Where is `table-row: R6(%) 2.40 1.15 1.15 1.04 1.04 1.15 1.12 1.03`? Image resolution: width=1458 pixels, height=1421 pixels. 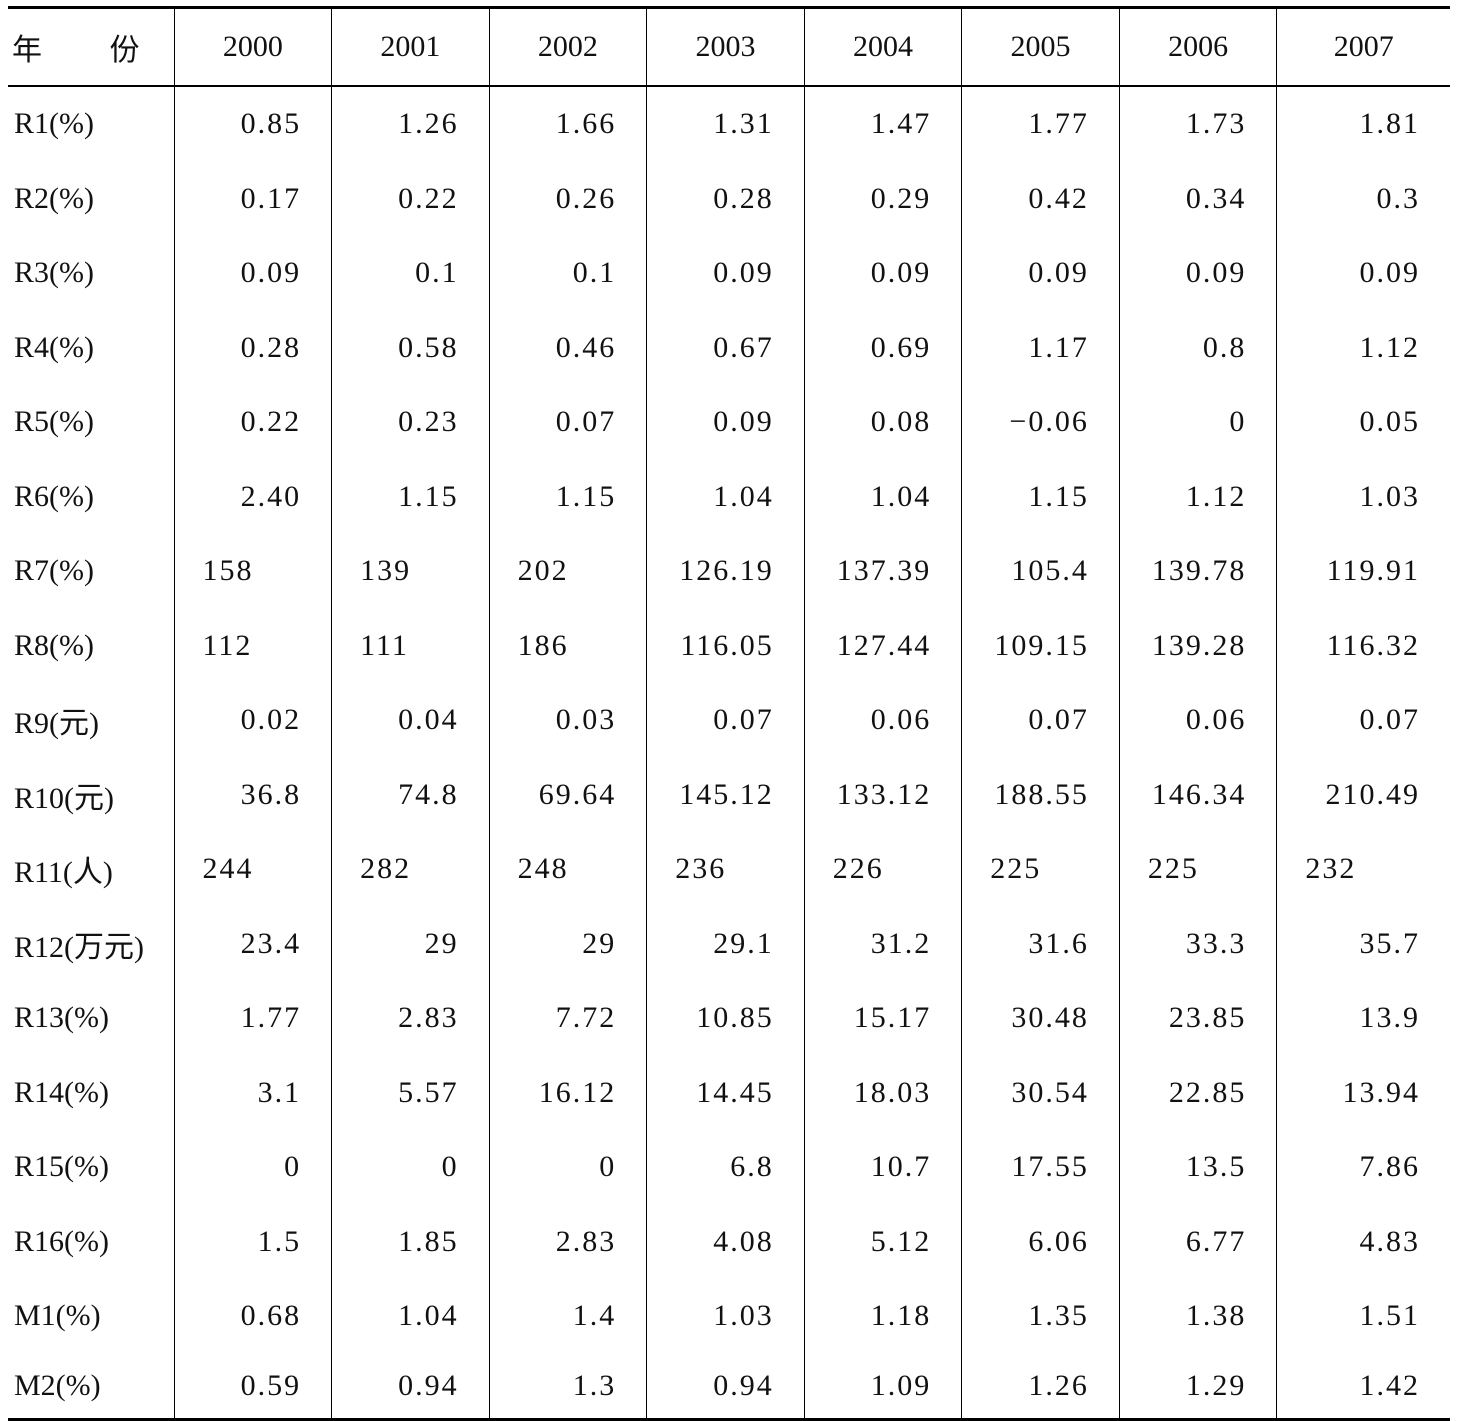 table-row: R6(%) 2.40 1.15 1.15 1.04 1.04 1.15 1.12 1.03 is located at coordinates (729, 496).